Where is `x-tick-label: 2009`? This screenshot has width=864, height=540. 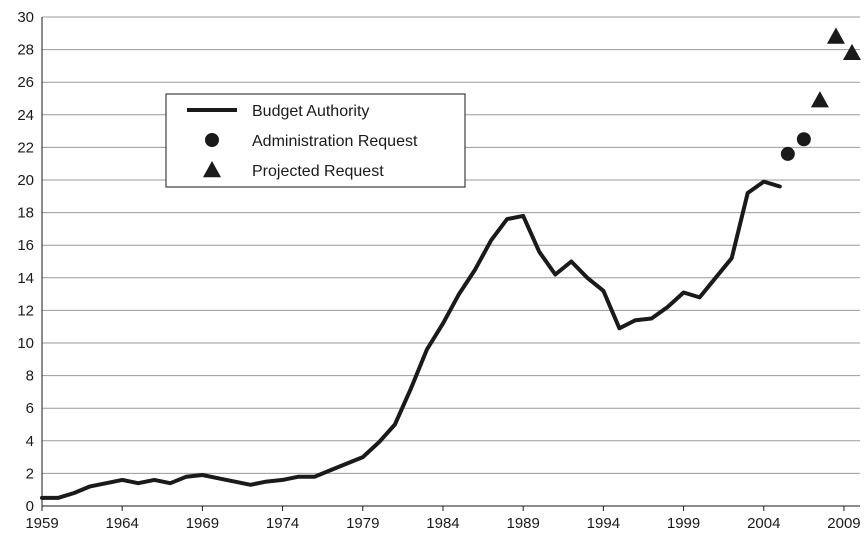
x-tick-label: 2009 is located at coordinates (843, 523).